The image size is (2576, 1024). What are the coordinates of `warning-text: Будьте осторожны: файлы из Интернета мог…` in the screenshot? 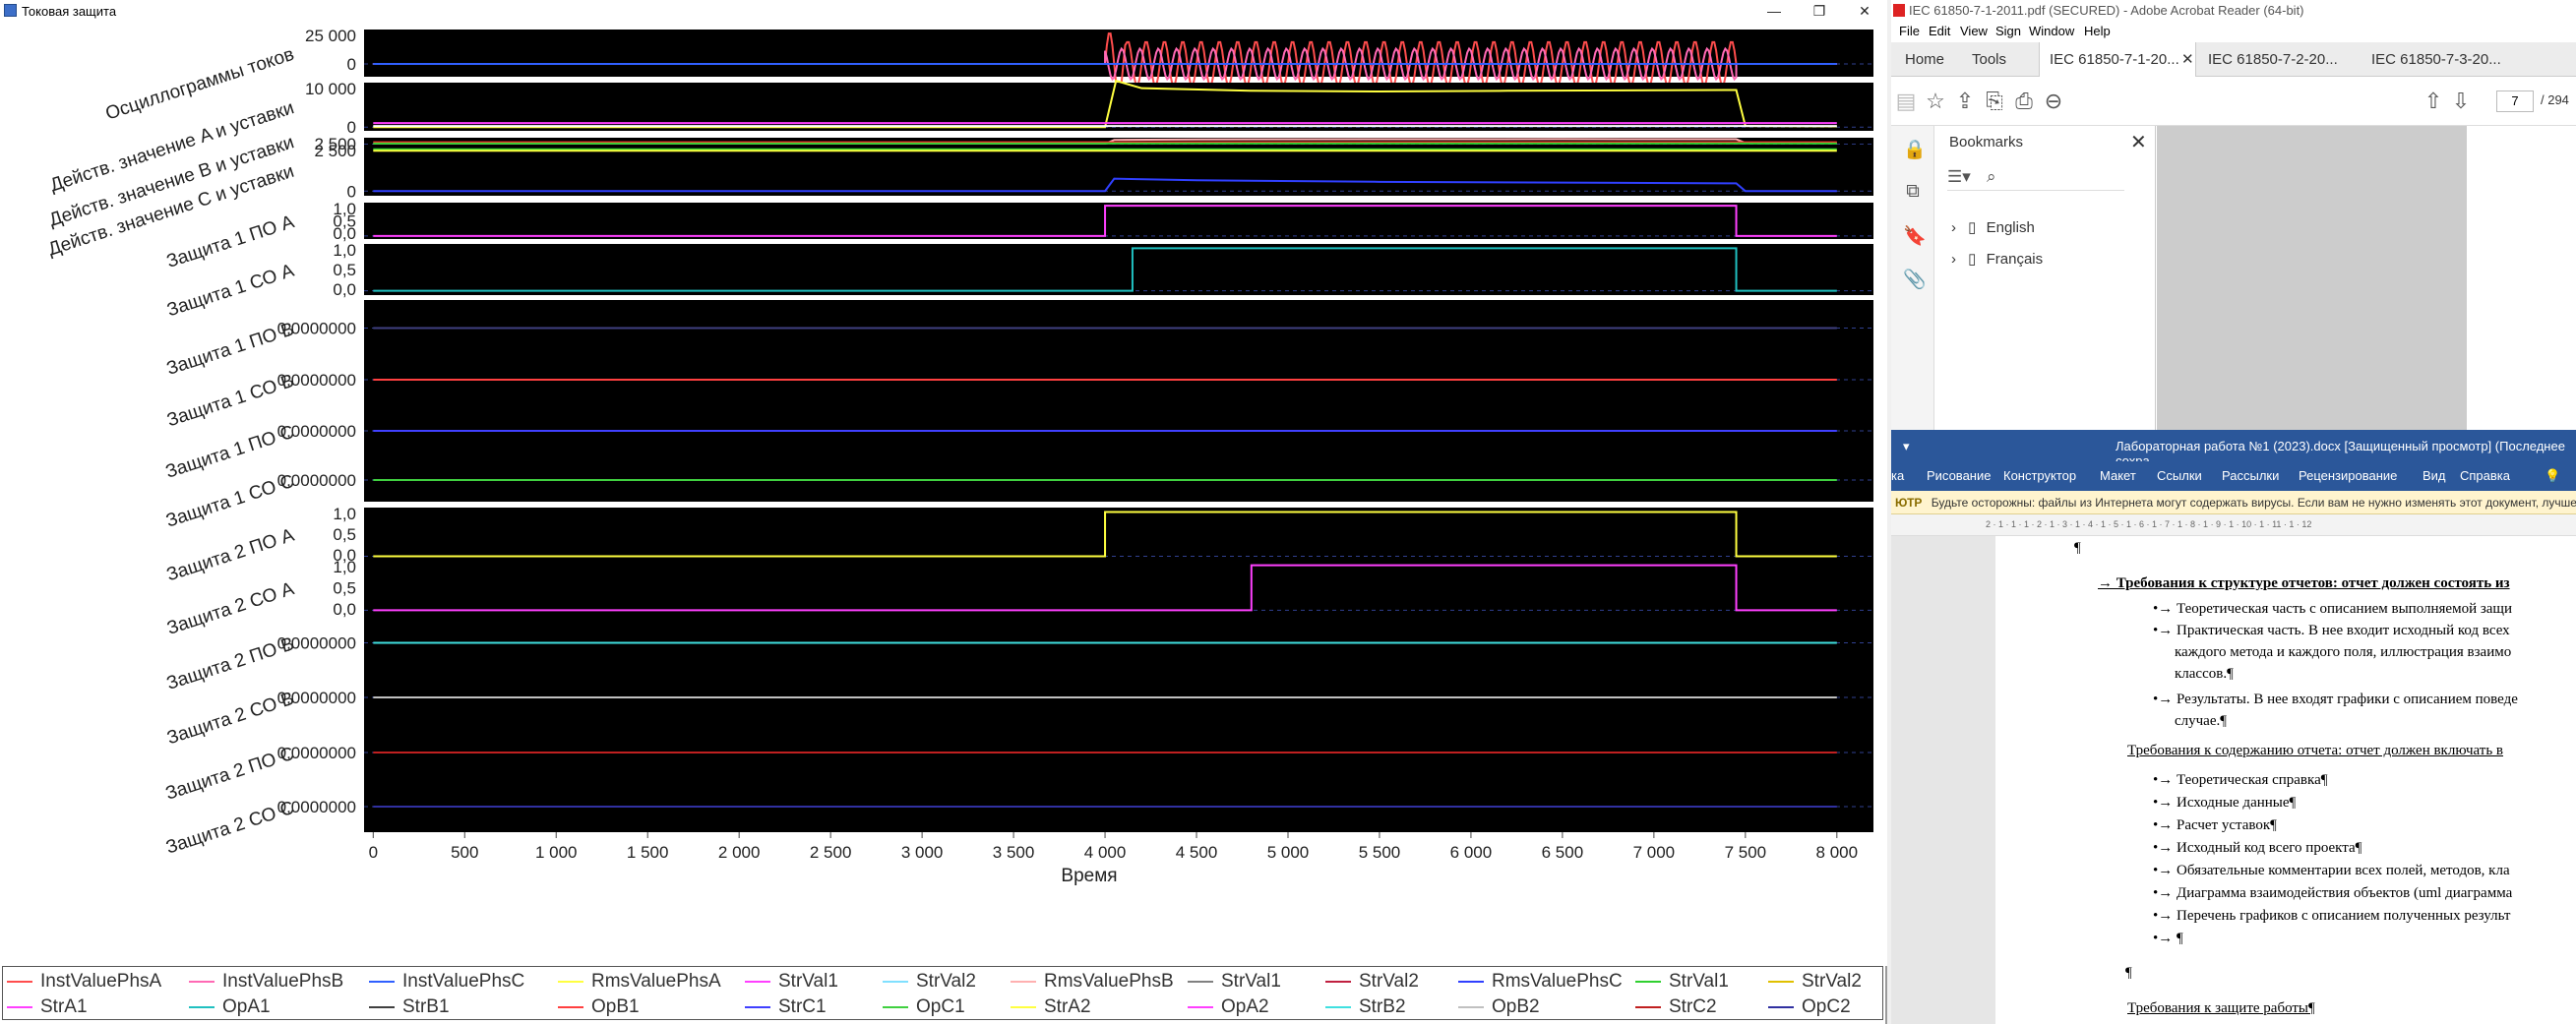 It's located at (2254, 503).